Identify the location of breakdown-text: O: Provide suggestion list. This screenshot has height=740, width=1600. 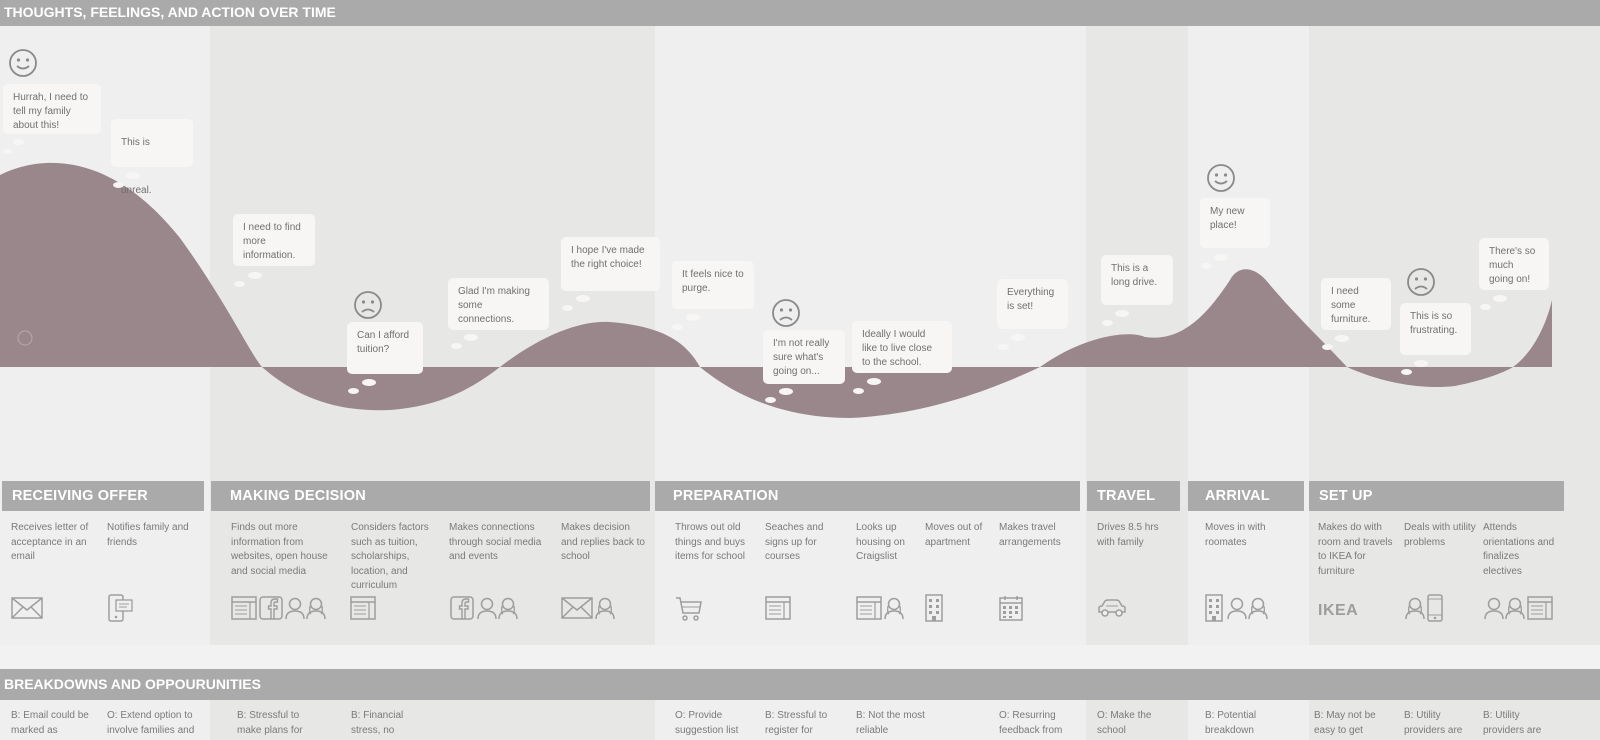
(707, 723).